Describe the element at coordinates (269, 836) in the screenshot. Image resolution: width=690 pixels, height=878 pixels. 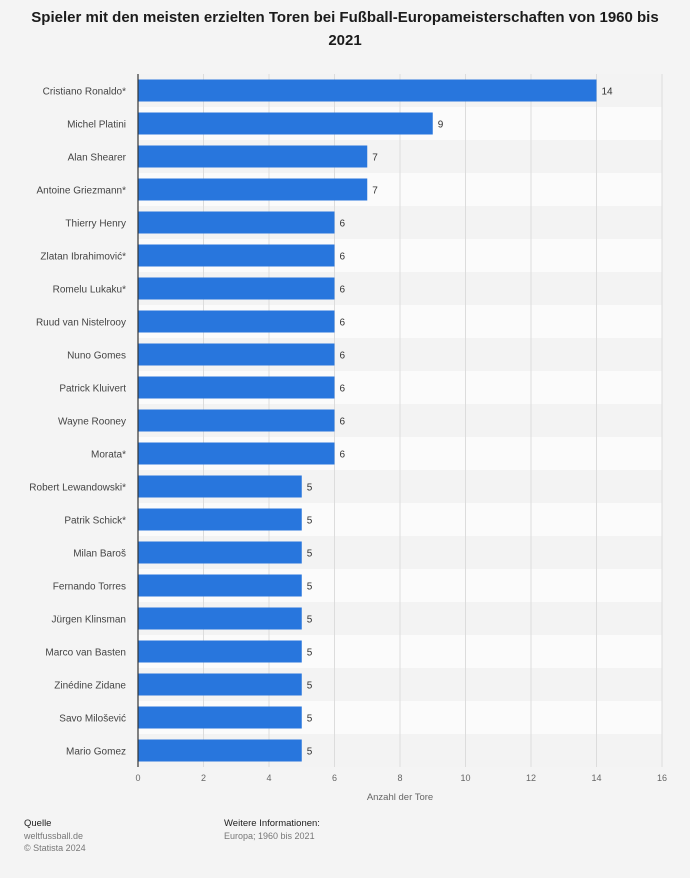
I see `info-line-1: Europa; 1960 bis 2021` at that location.